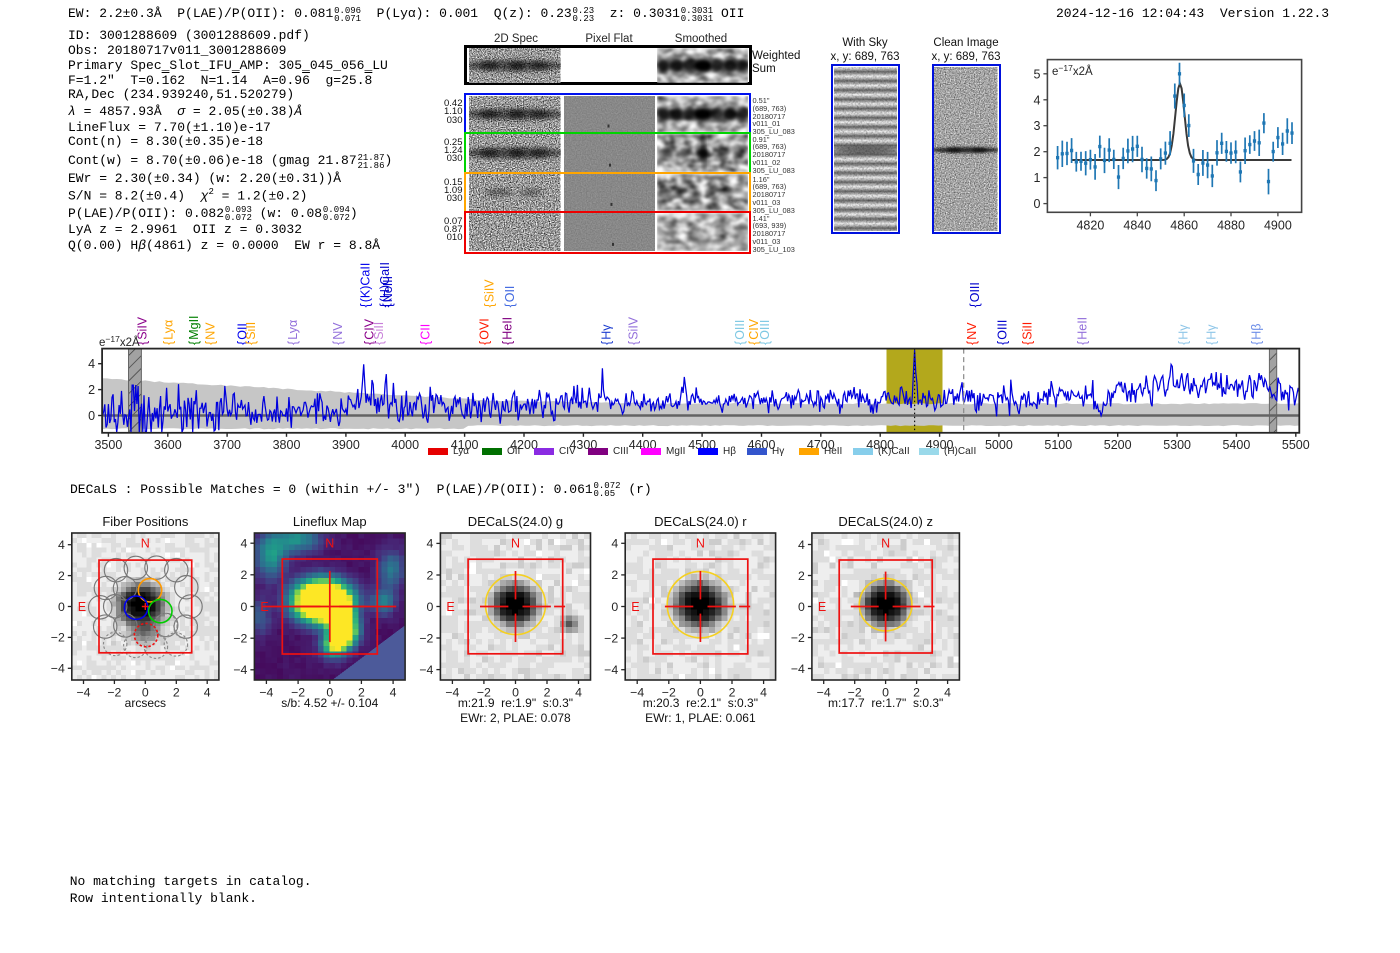 This screenshot has height=953, width=1400. I want to click on svg-text: { CII, so click(426, 334).